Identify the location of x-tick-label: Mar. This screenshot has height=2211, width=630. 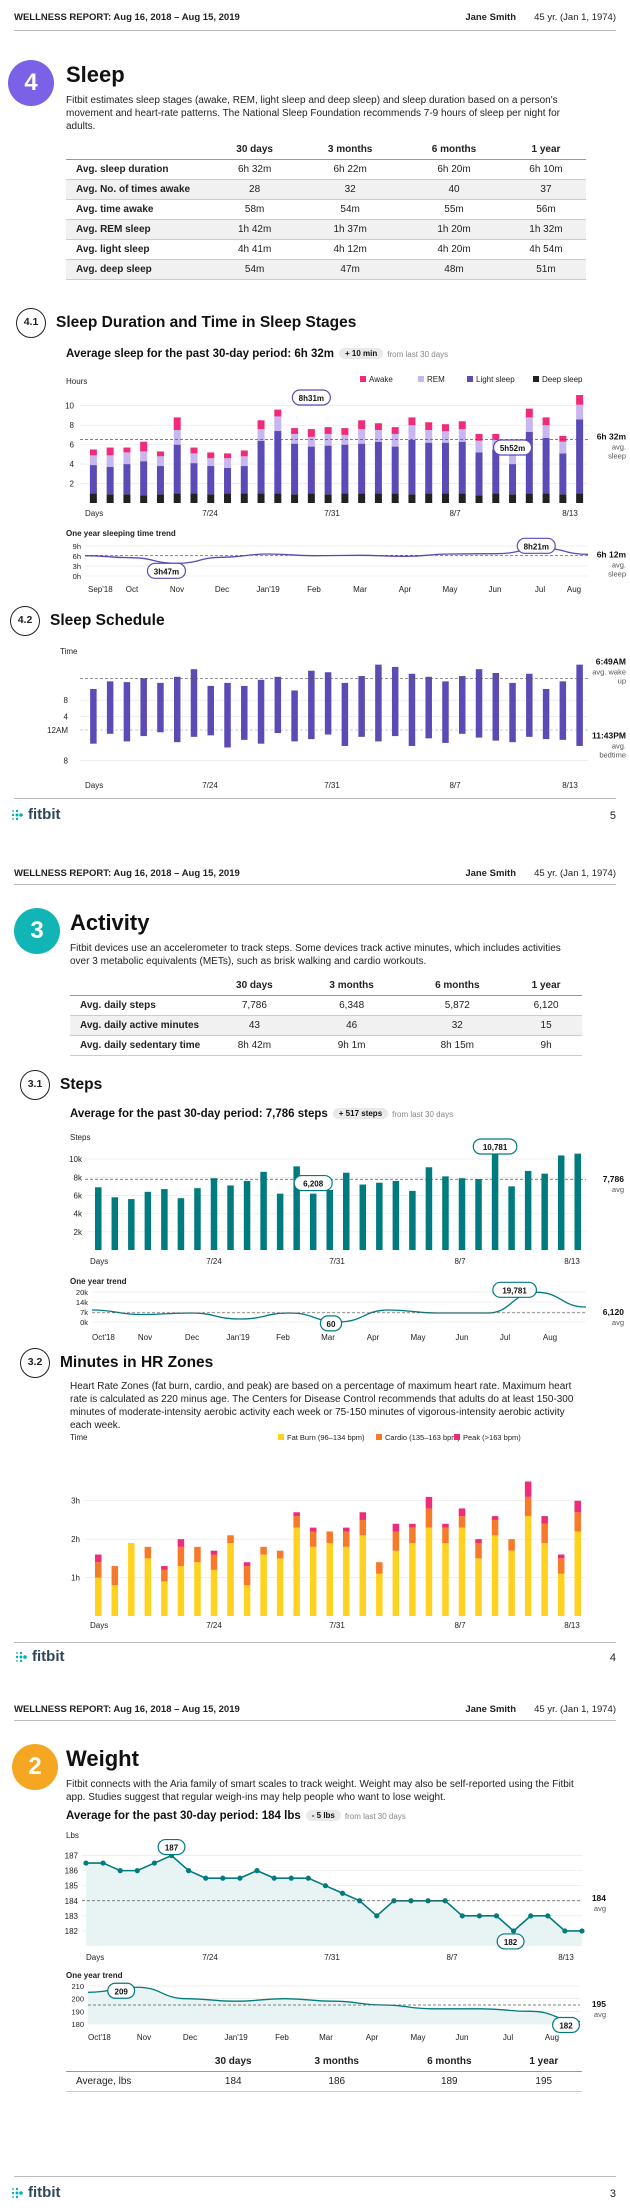
(326, 2037).